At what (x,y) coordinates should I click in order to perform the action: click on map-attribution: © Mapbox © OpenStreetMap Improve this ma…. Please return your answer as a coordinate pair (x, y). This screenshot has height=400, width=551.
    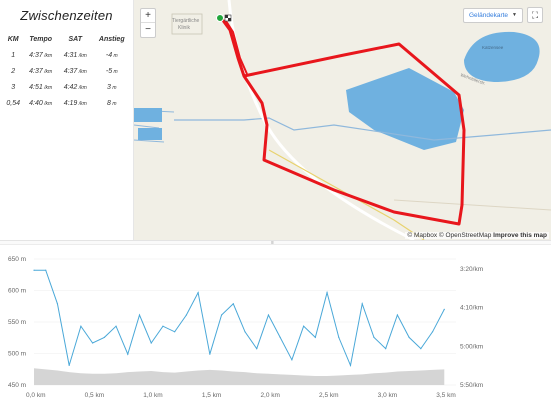
    Looking at the image, I should click on (477, 235).